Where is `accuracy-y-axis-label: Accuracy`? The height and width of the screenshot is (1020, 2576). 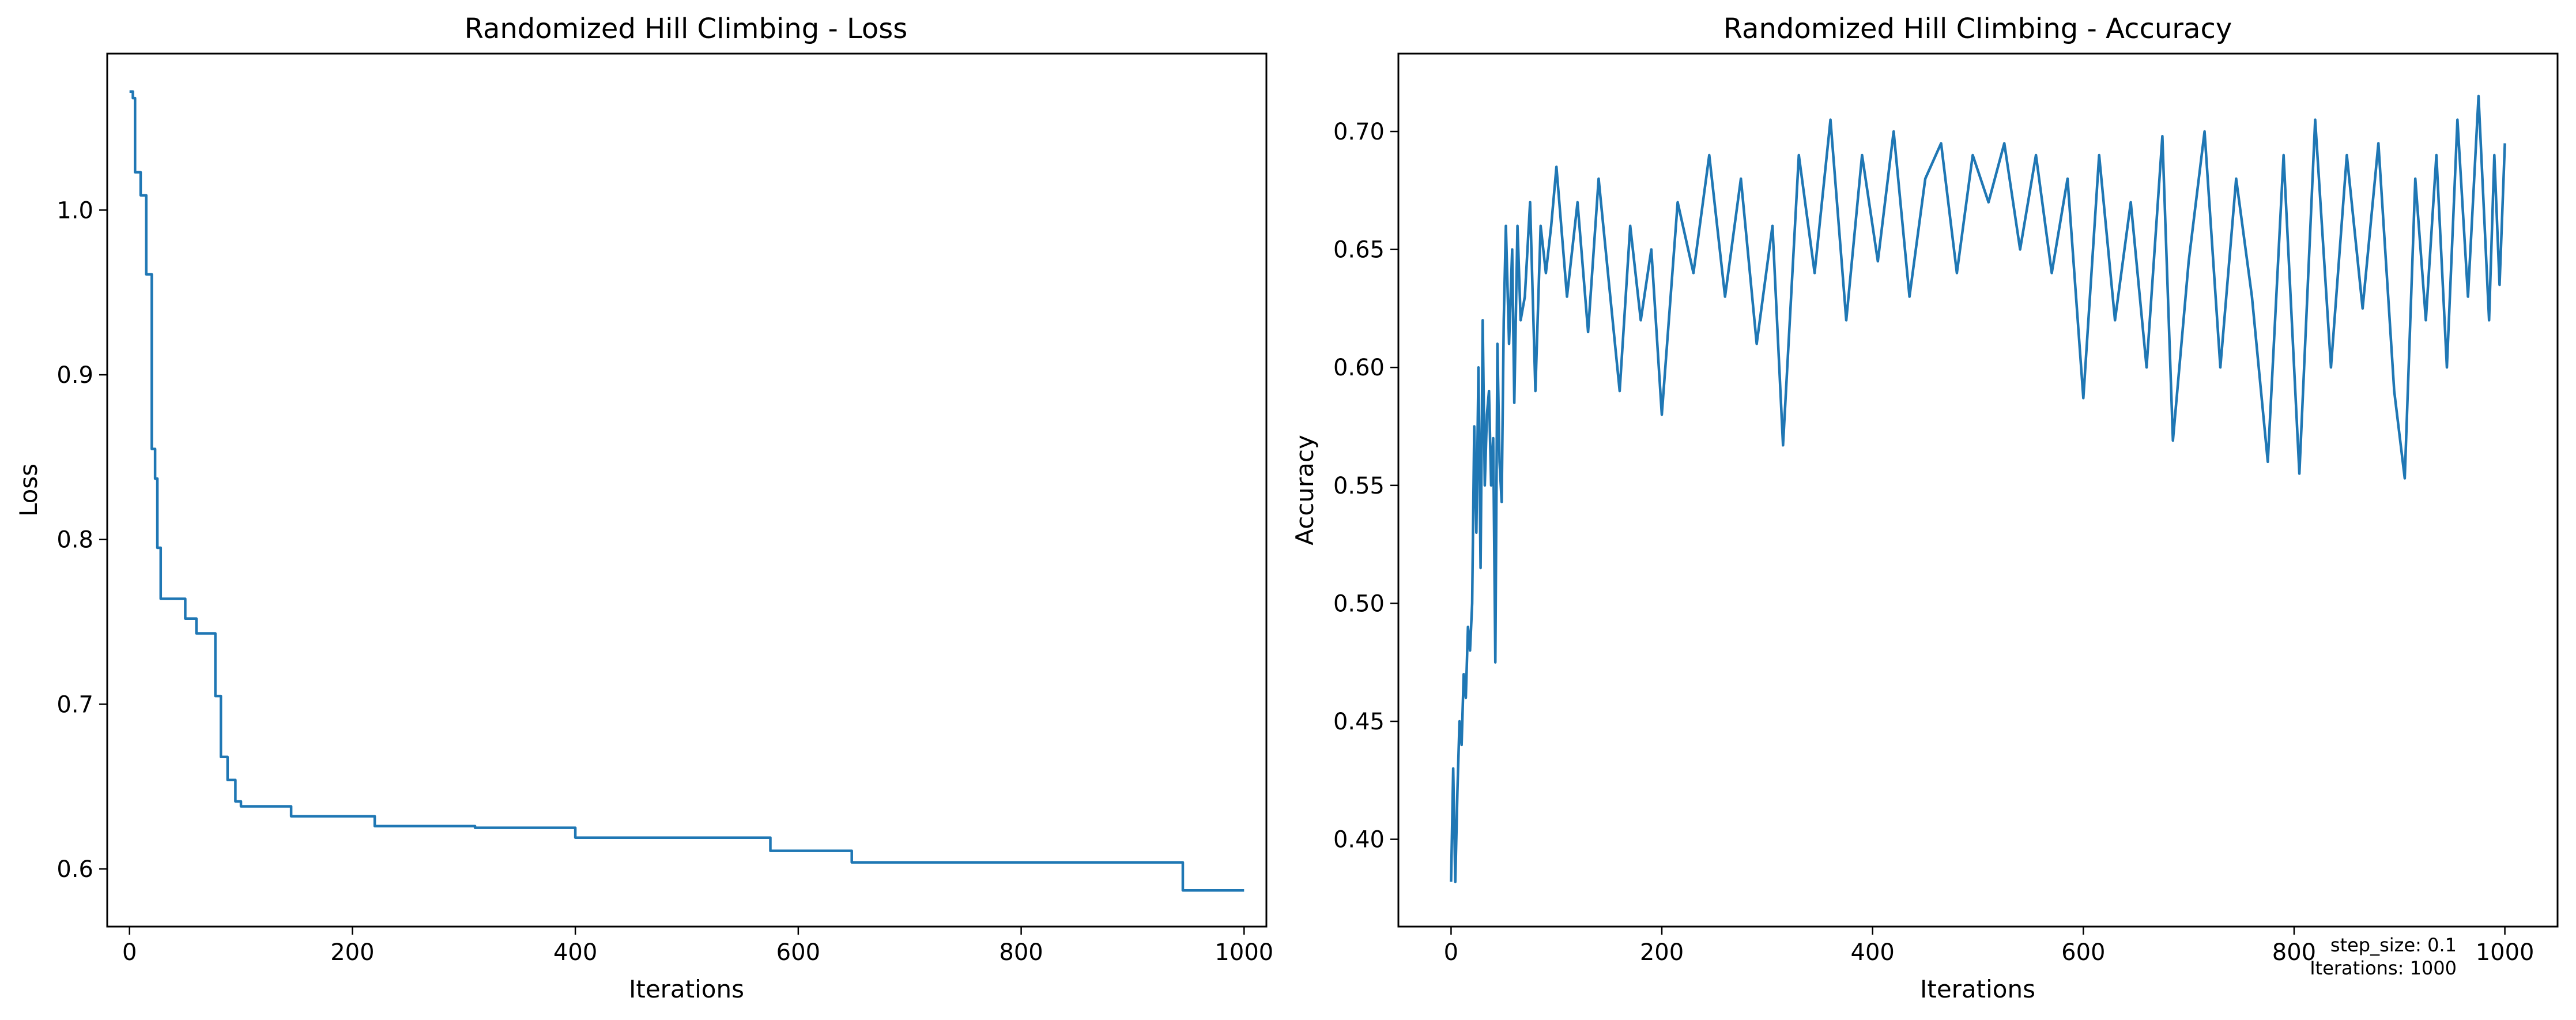 accuracy-y-axis-label: Accuracy is located at coordinates (1305, 490).